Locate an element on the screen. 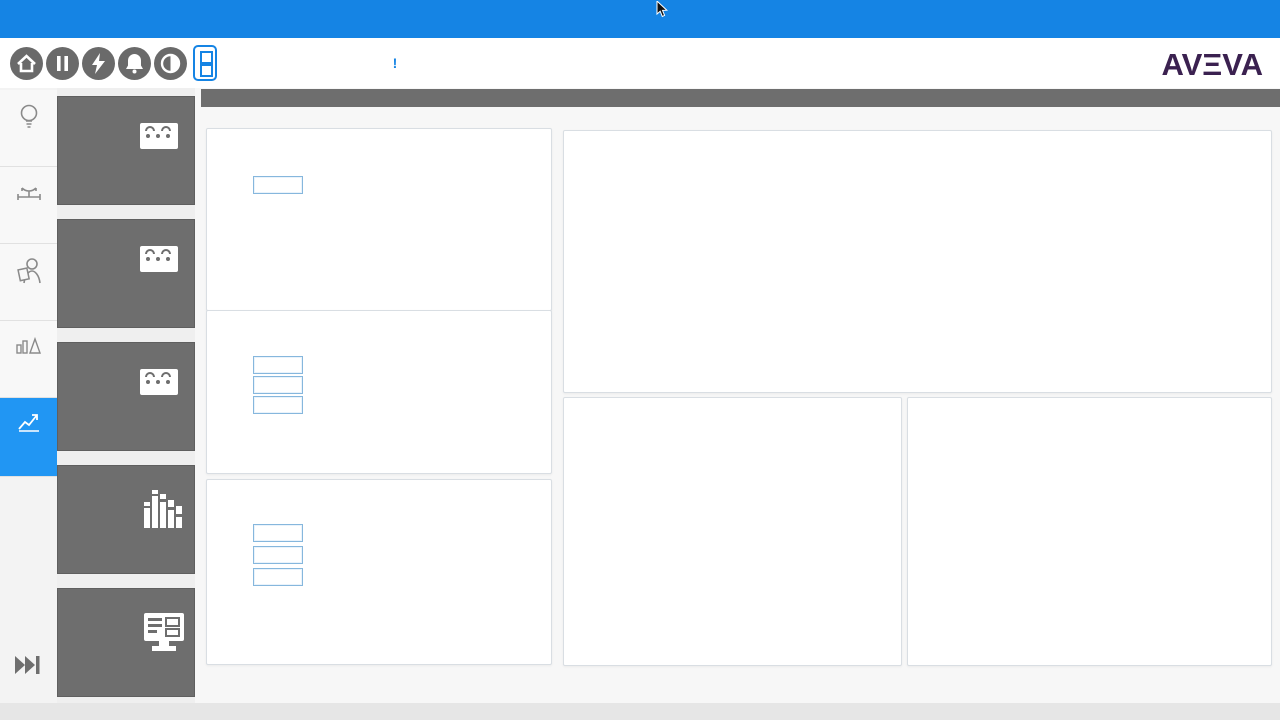  turbidity-value-input is located at coordinates (278, 405).